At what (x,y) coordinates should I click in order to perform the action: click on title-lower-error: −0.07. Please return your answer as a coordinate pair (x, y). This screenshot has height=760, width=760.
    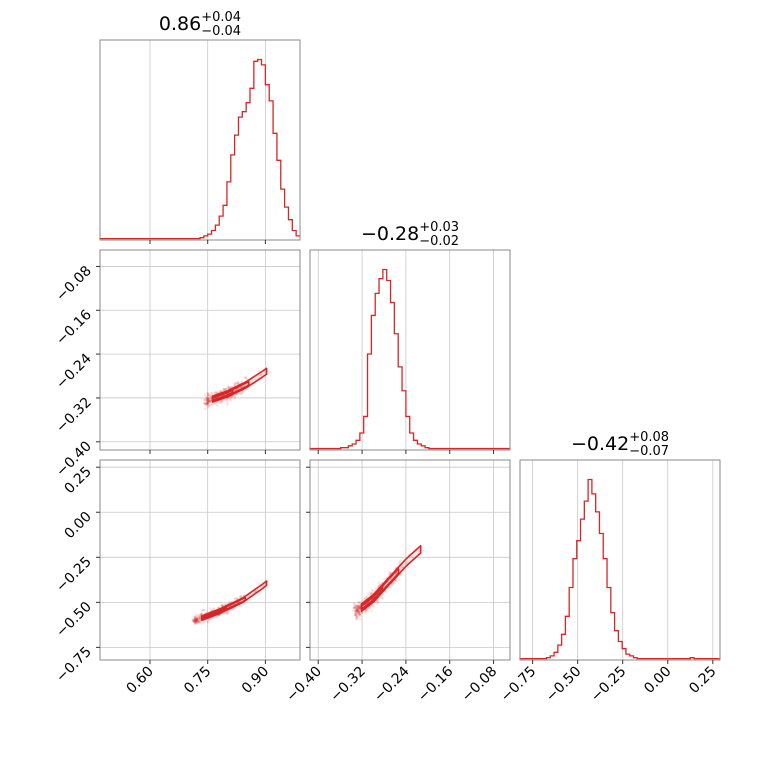
    Looking at the image, I should click on (649, 451).